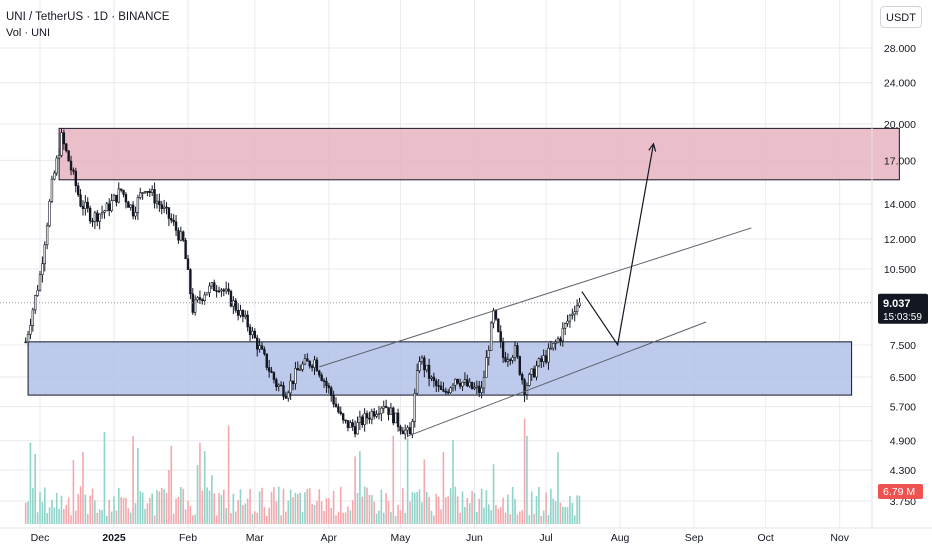 The image size is (932, 555). Describe the element at coordinates (88, 17) in the screenshot. I see `symbol-title: UNI / TetherUS · 1D · BINANCE` at that location.